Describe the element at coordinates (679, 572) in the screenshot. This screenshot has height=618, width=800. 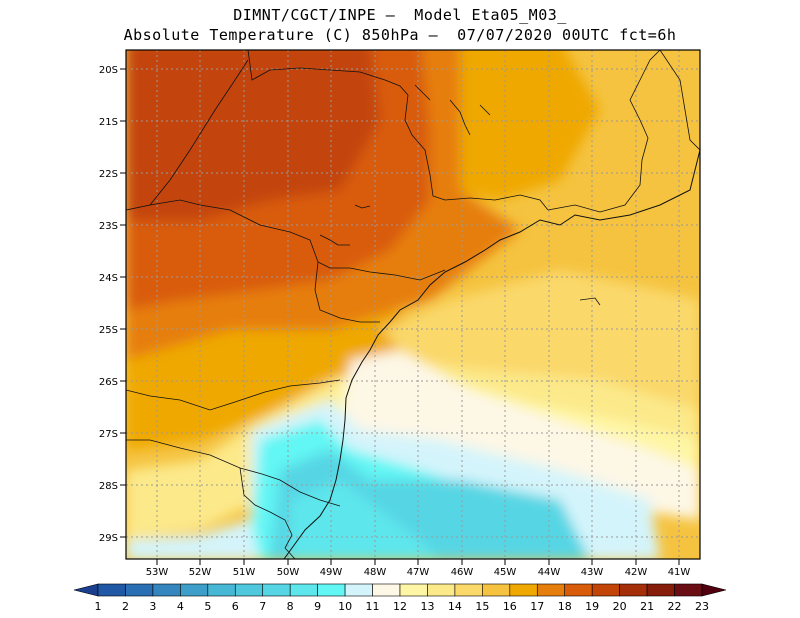
I see `lon-label-41w: 41W` at that location.